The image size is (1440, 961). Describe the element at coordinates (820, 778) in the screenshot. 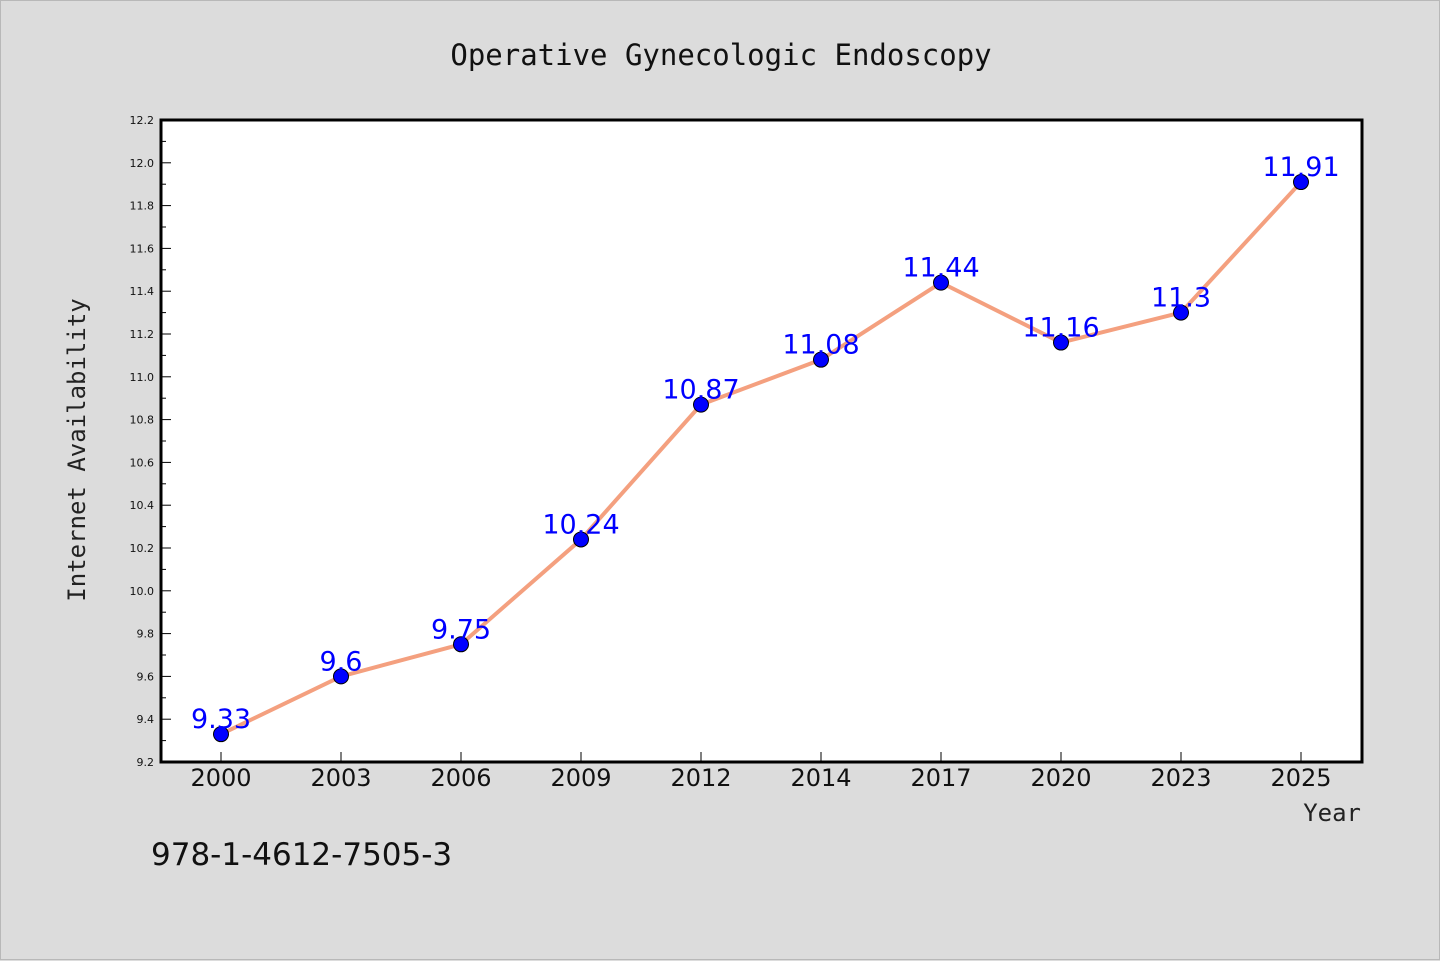

I see `x-tick-label: 2014` at that location.